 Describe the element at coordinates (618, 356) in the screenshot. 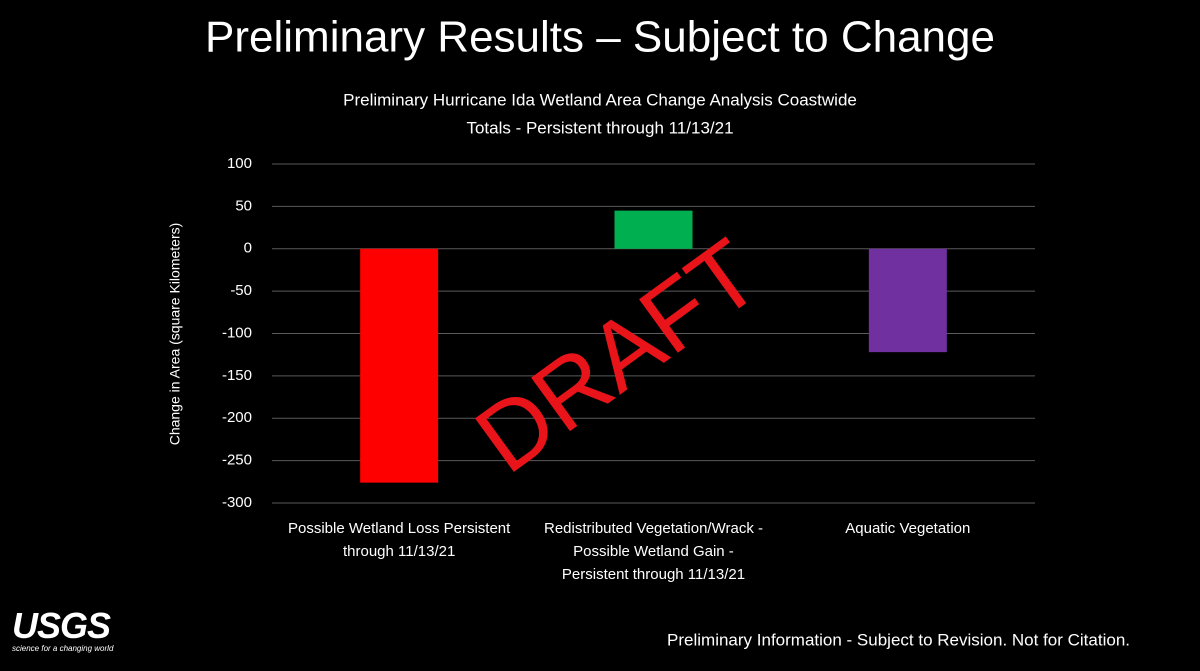

I see `watermark: DRAFT` at that location.